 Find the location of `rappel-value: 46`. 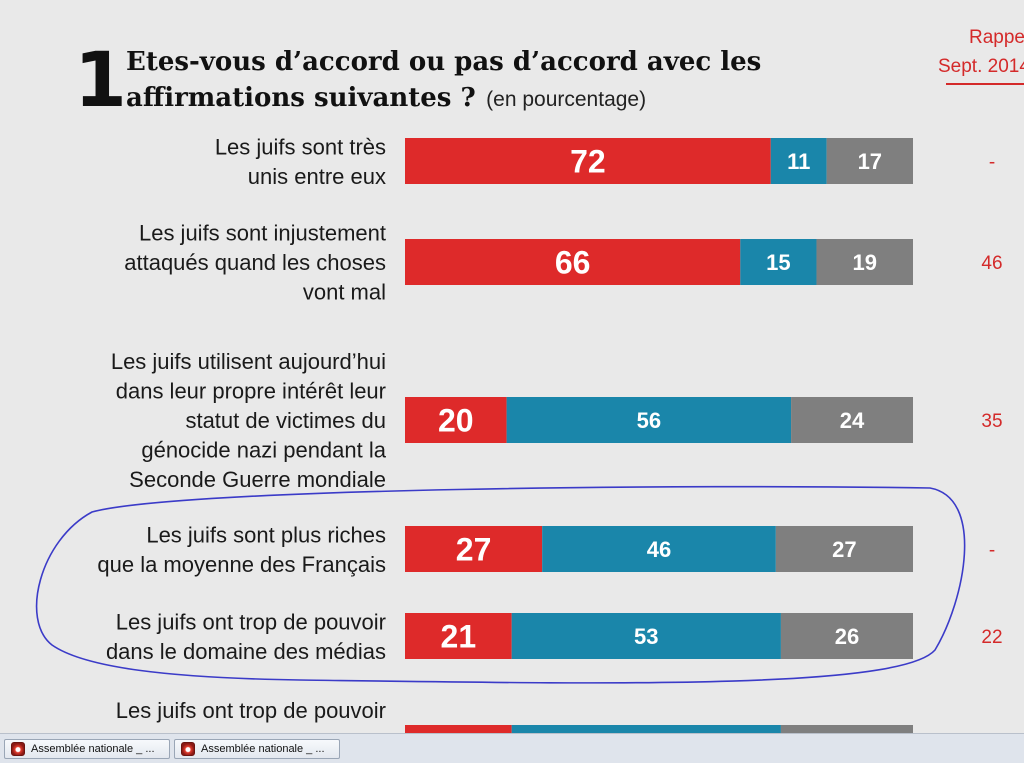

rappel-value: 46 is located at coordinates (991, 263).